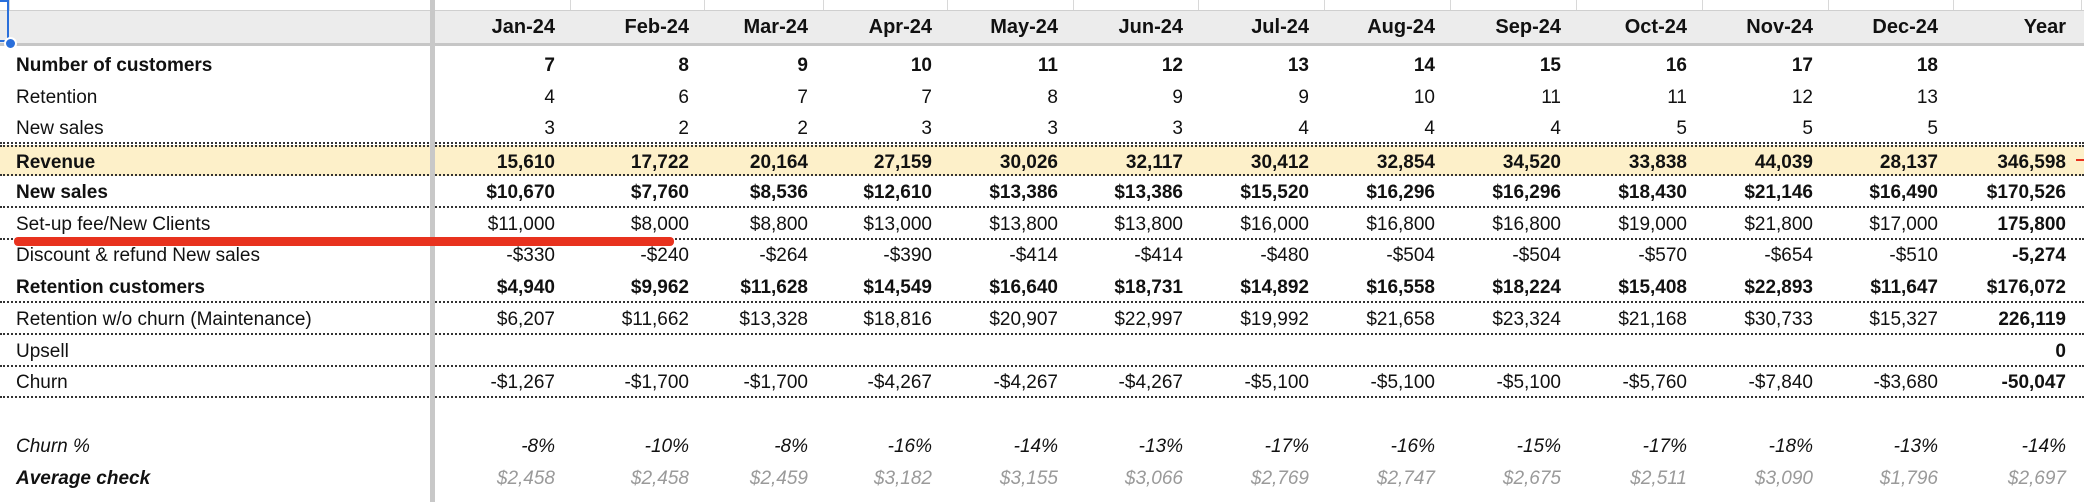 The width and height of the screenshot is (2084, 502). I want to click on table-cell: $16,490, so click(1903, 192).